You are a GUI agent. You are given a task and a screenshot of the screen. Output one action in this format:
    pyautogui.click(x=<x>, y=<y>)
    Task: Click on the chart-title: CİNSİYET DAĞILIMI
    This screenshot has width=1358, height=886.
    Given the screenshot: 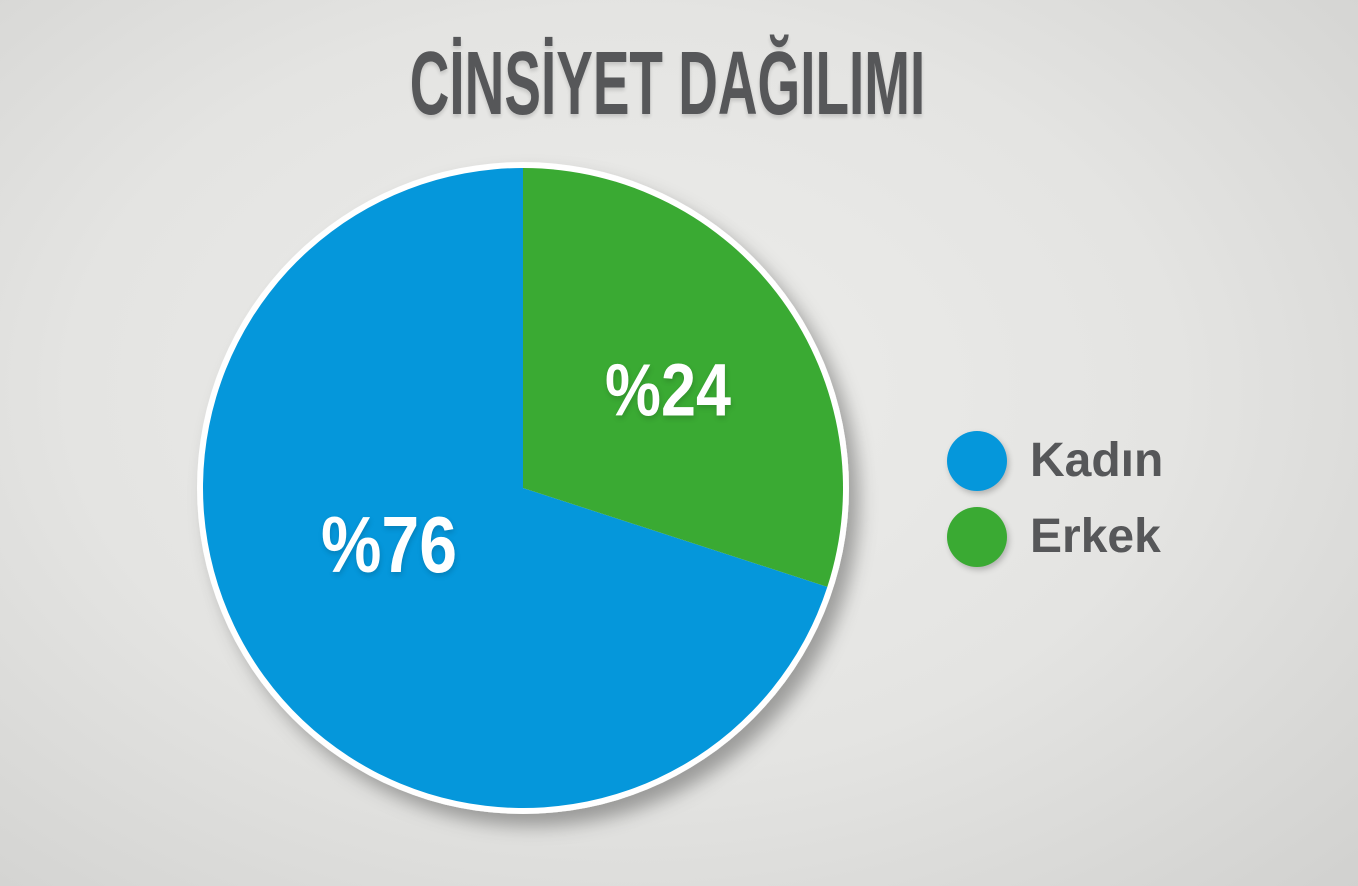 What is the action you would take?
    pyautogui.click(x=668, y=84)
    